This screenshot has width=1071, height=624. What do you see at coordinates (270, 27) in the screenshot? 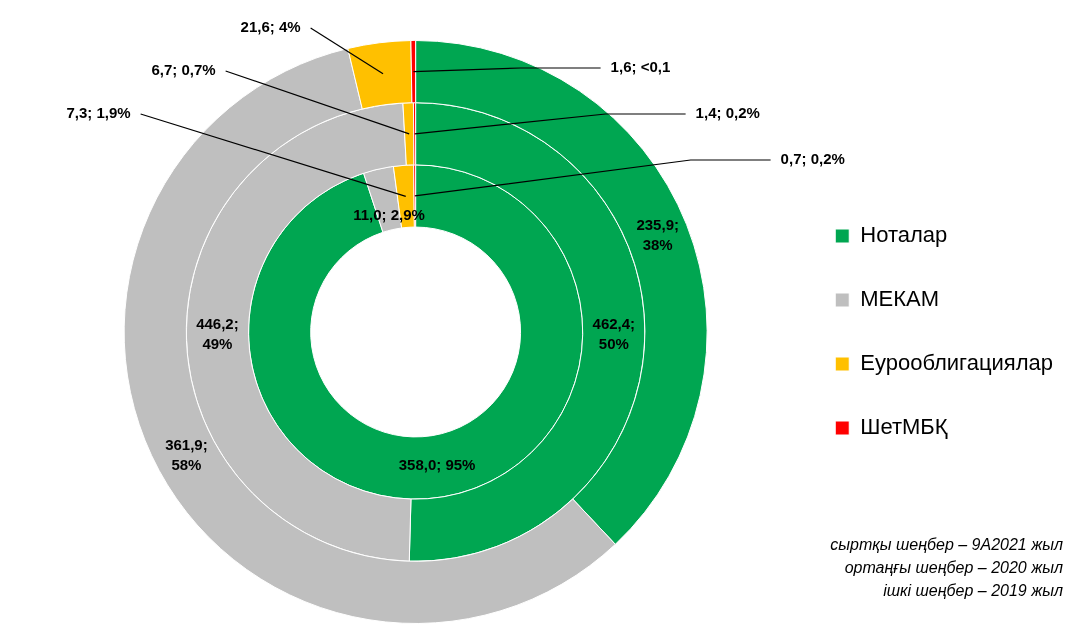
I see `data-label: 21,6; 4%` at bounding box center [270, 27].